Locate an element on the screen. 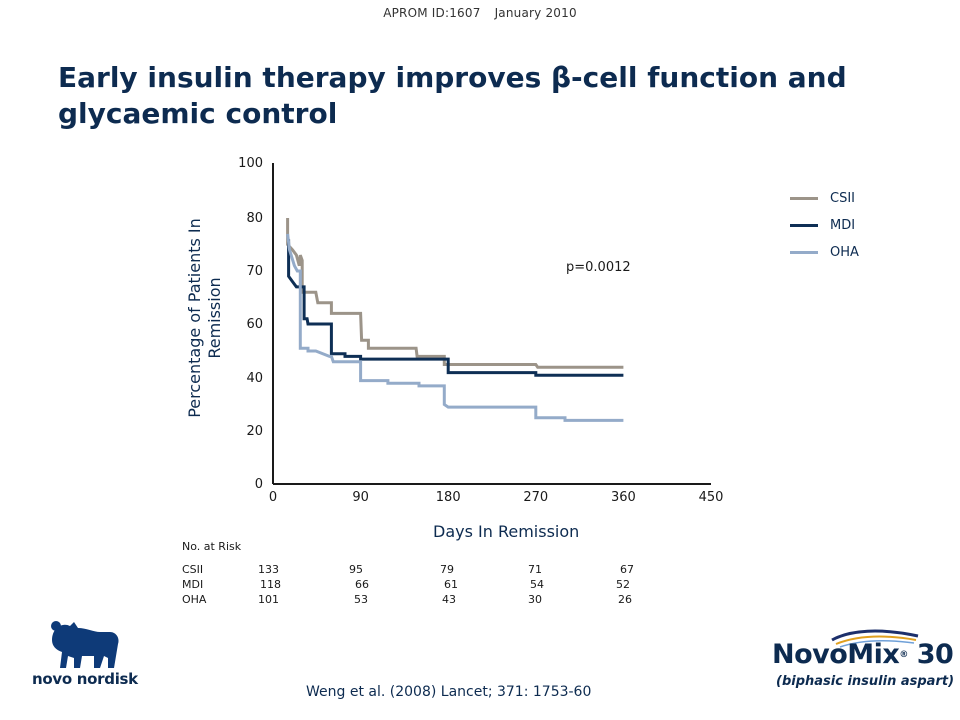 This screenshot has width=960, height=720. risk-cell: 52 is located at coordinates (623, 584).